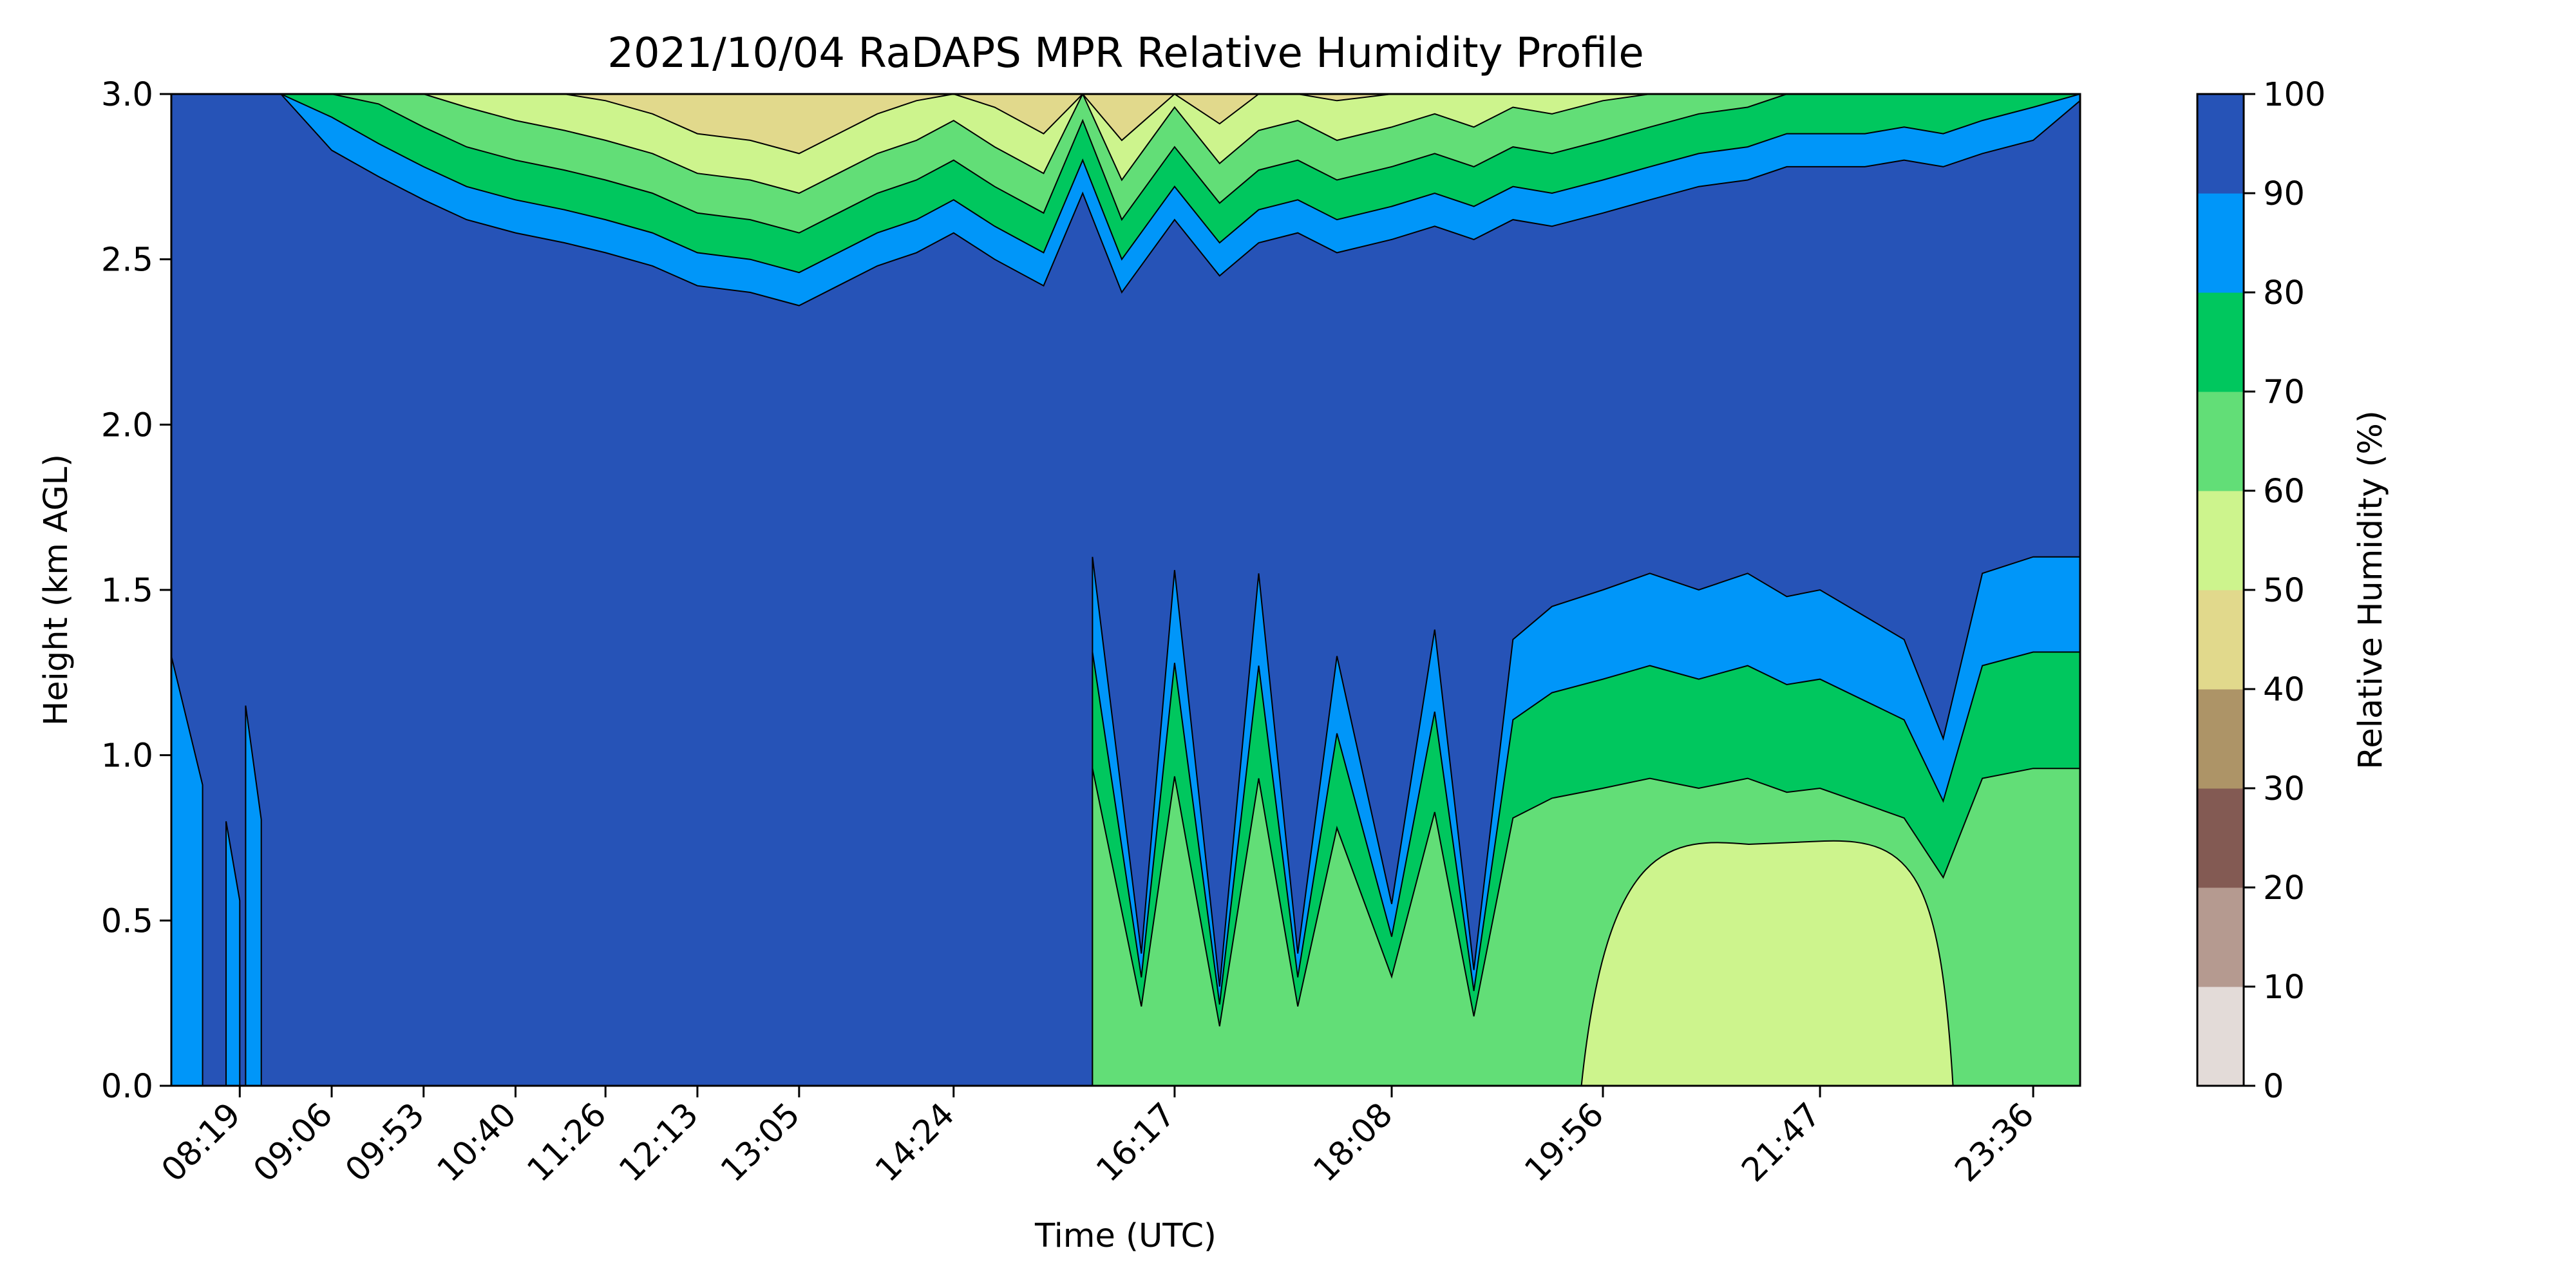  What do you see at coordinates (294, 1142) in the screenshot?
I see `x-tick-label: 09:06` at bounding box center [294, 1142].